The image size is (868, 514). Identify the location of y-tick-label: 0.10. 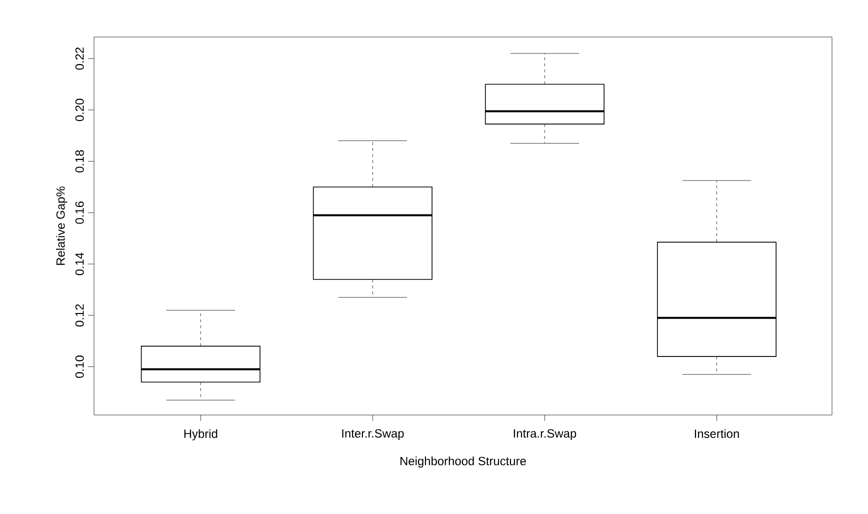
(79, 367).